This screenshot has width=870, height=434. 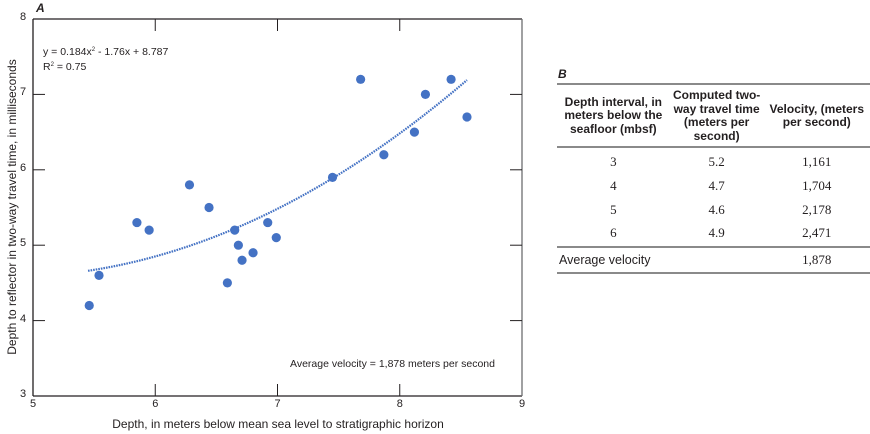 What do you see at coordinates (613, 233) in the screenshot?
I see `cell-depth: 6` at bounding box center [613, 233].